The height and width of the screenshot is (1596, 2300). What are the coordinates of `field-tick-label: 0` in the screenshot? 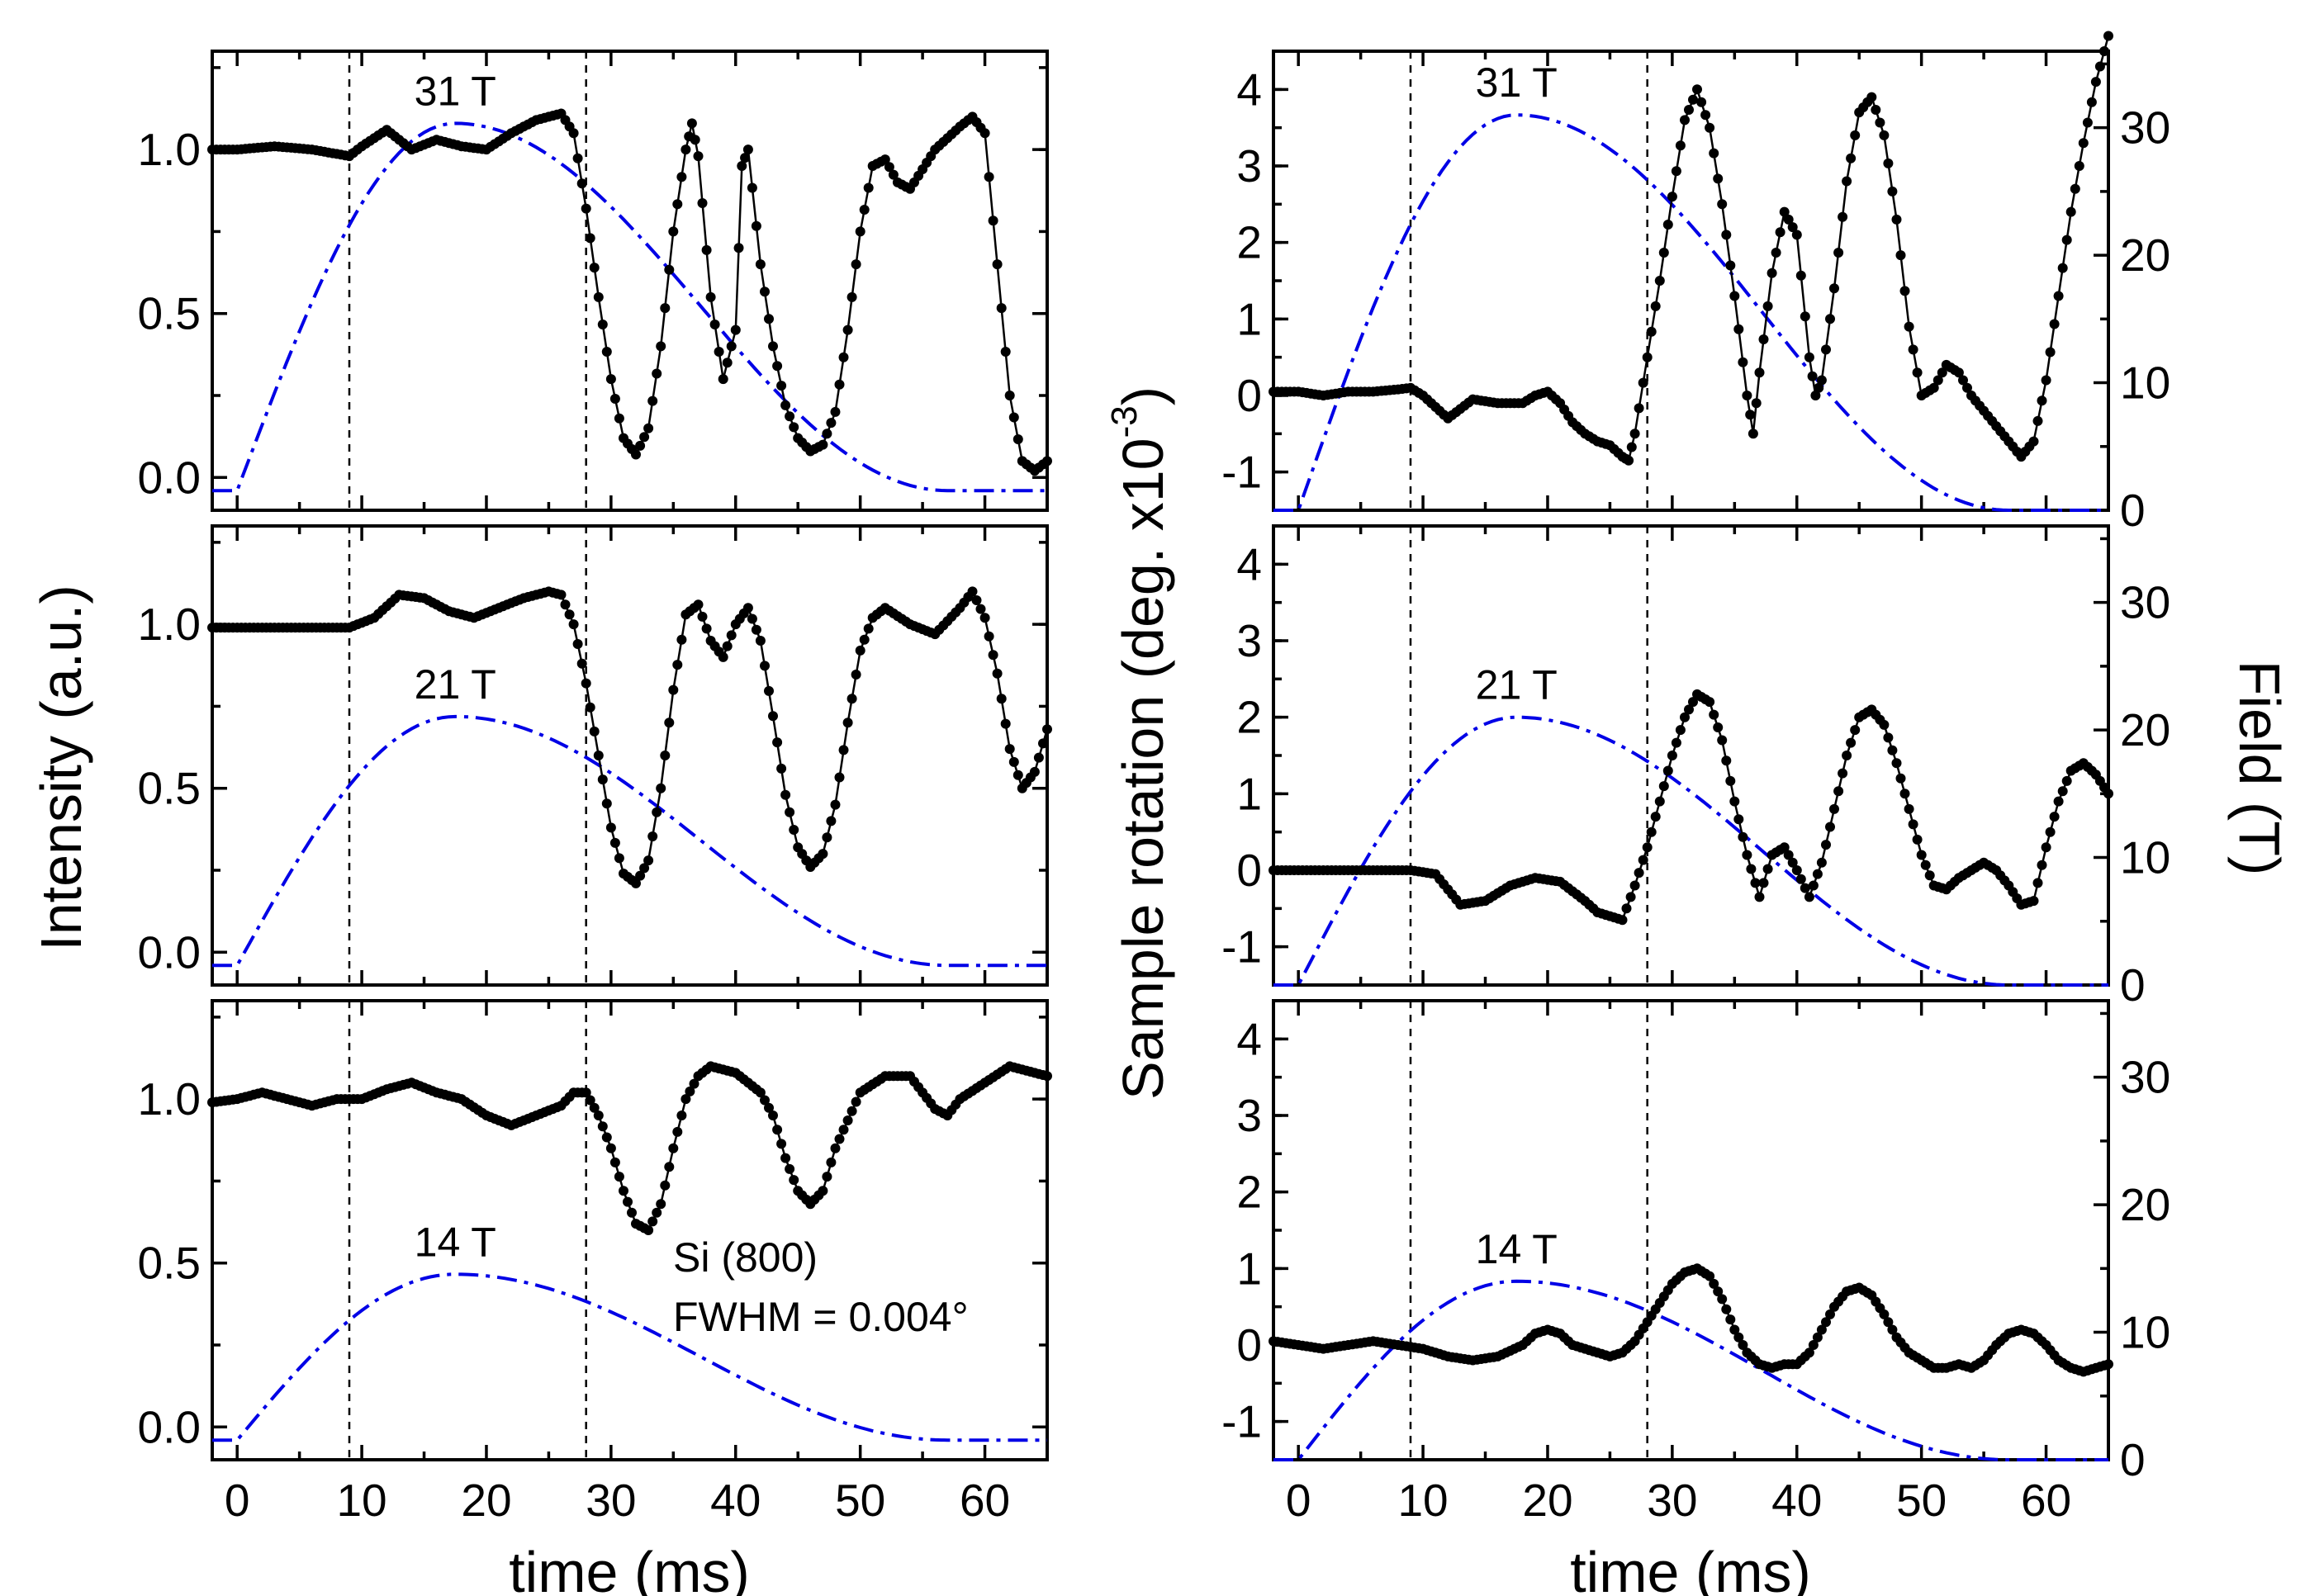 It's located at (2133, 510).